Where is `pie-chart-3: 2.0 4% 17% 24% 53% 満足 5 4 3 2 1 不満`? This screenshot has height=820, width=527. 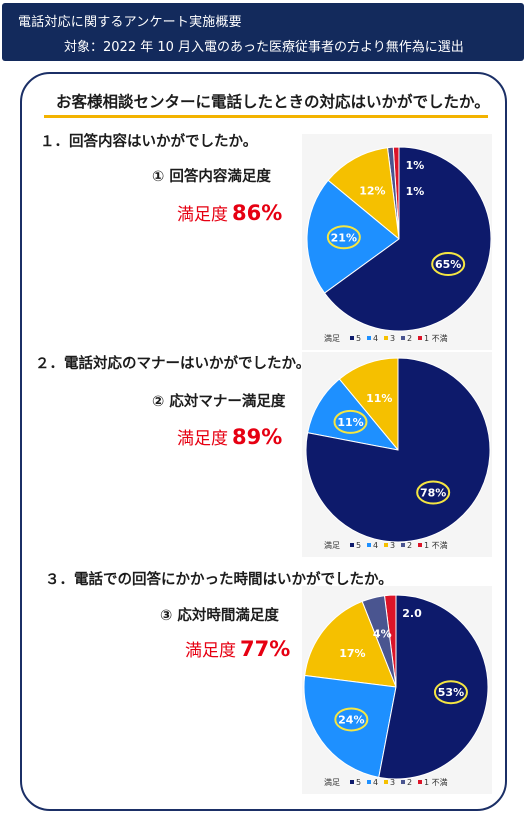 pie-chart-3: 2.0 4% 17% 24% 53% 満足 5 4 3 2 1 不満 is located at coordinates (397, 690).